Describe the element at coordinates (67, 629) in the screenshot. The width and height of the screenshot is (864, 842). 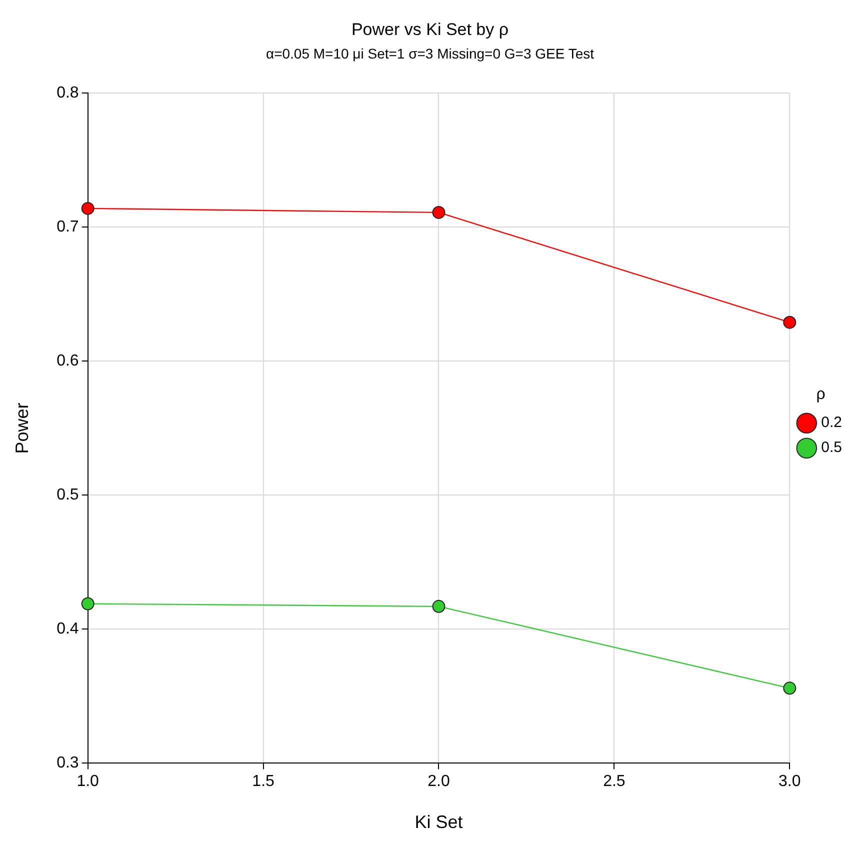
I see `y-tick-label: 0.4` at that location.